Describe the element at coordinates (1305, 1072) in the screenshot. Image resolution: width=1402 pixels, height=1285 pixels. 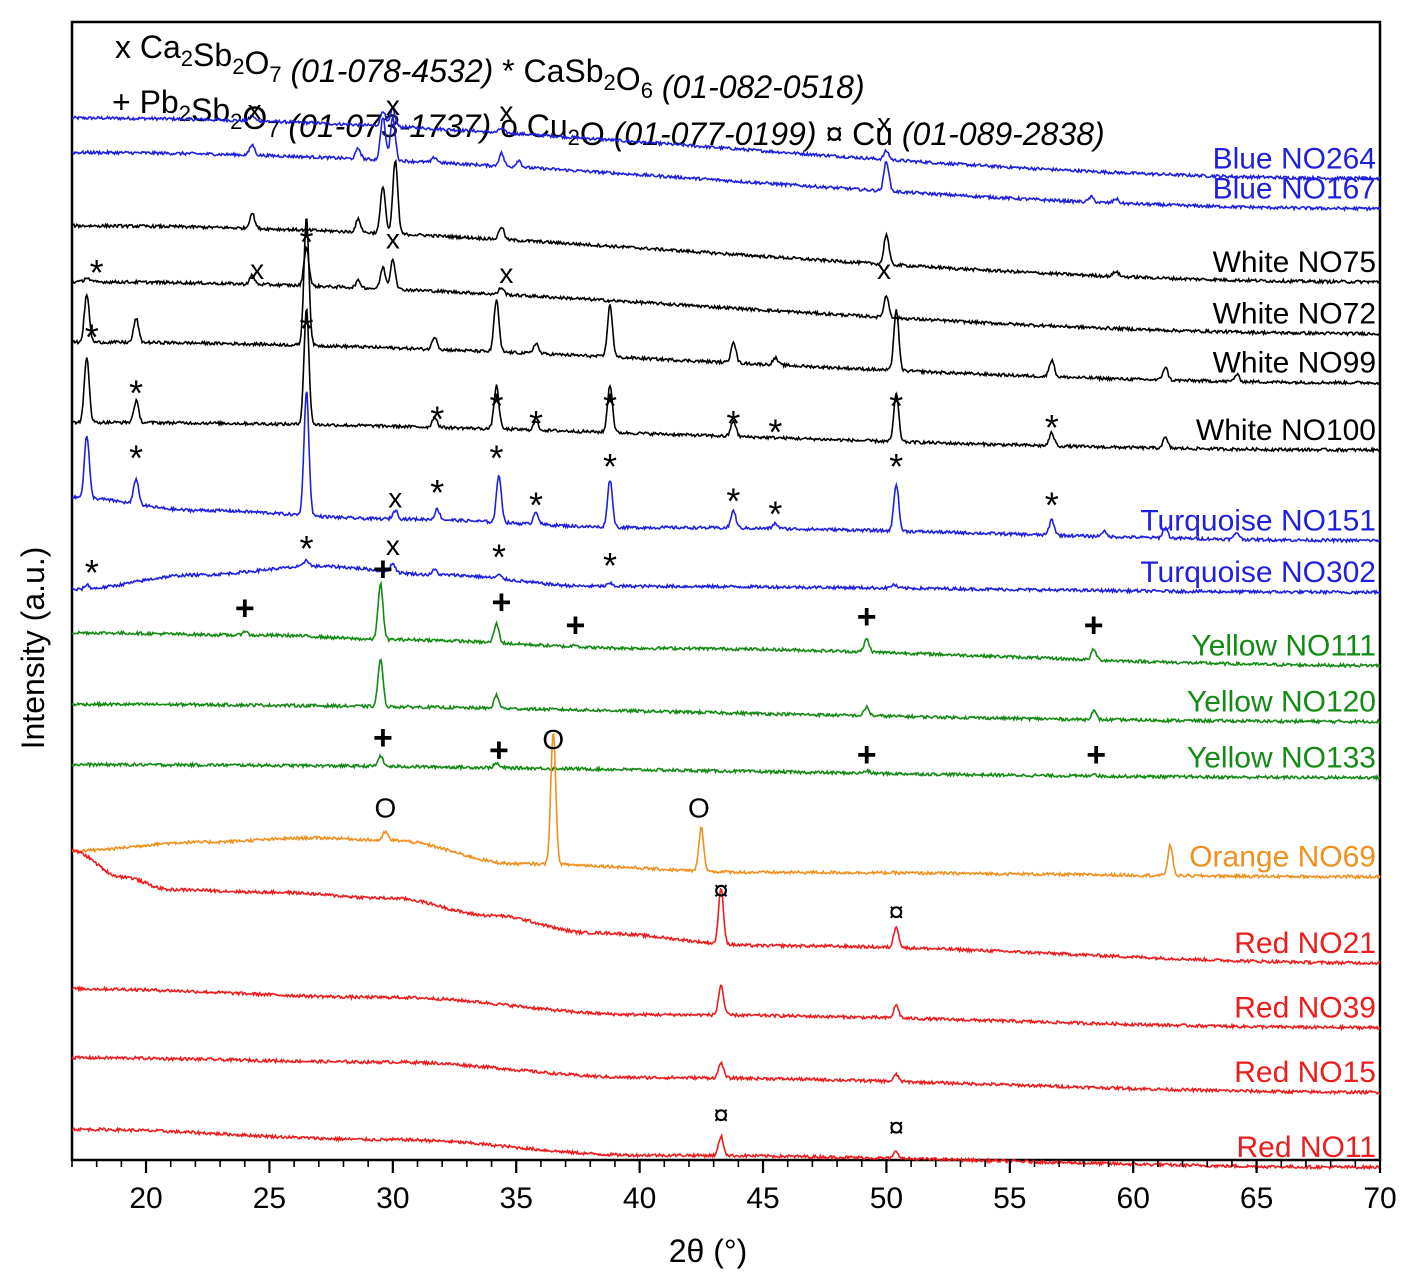
I see `series-label: Red NO15` at that location.